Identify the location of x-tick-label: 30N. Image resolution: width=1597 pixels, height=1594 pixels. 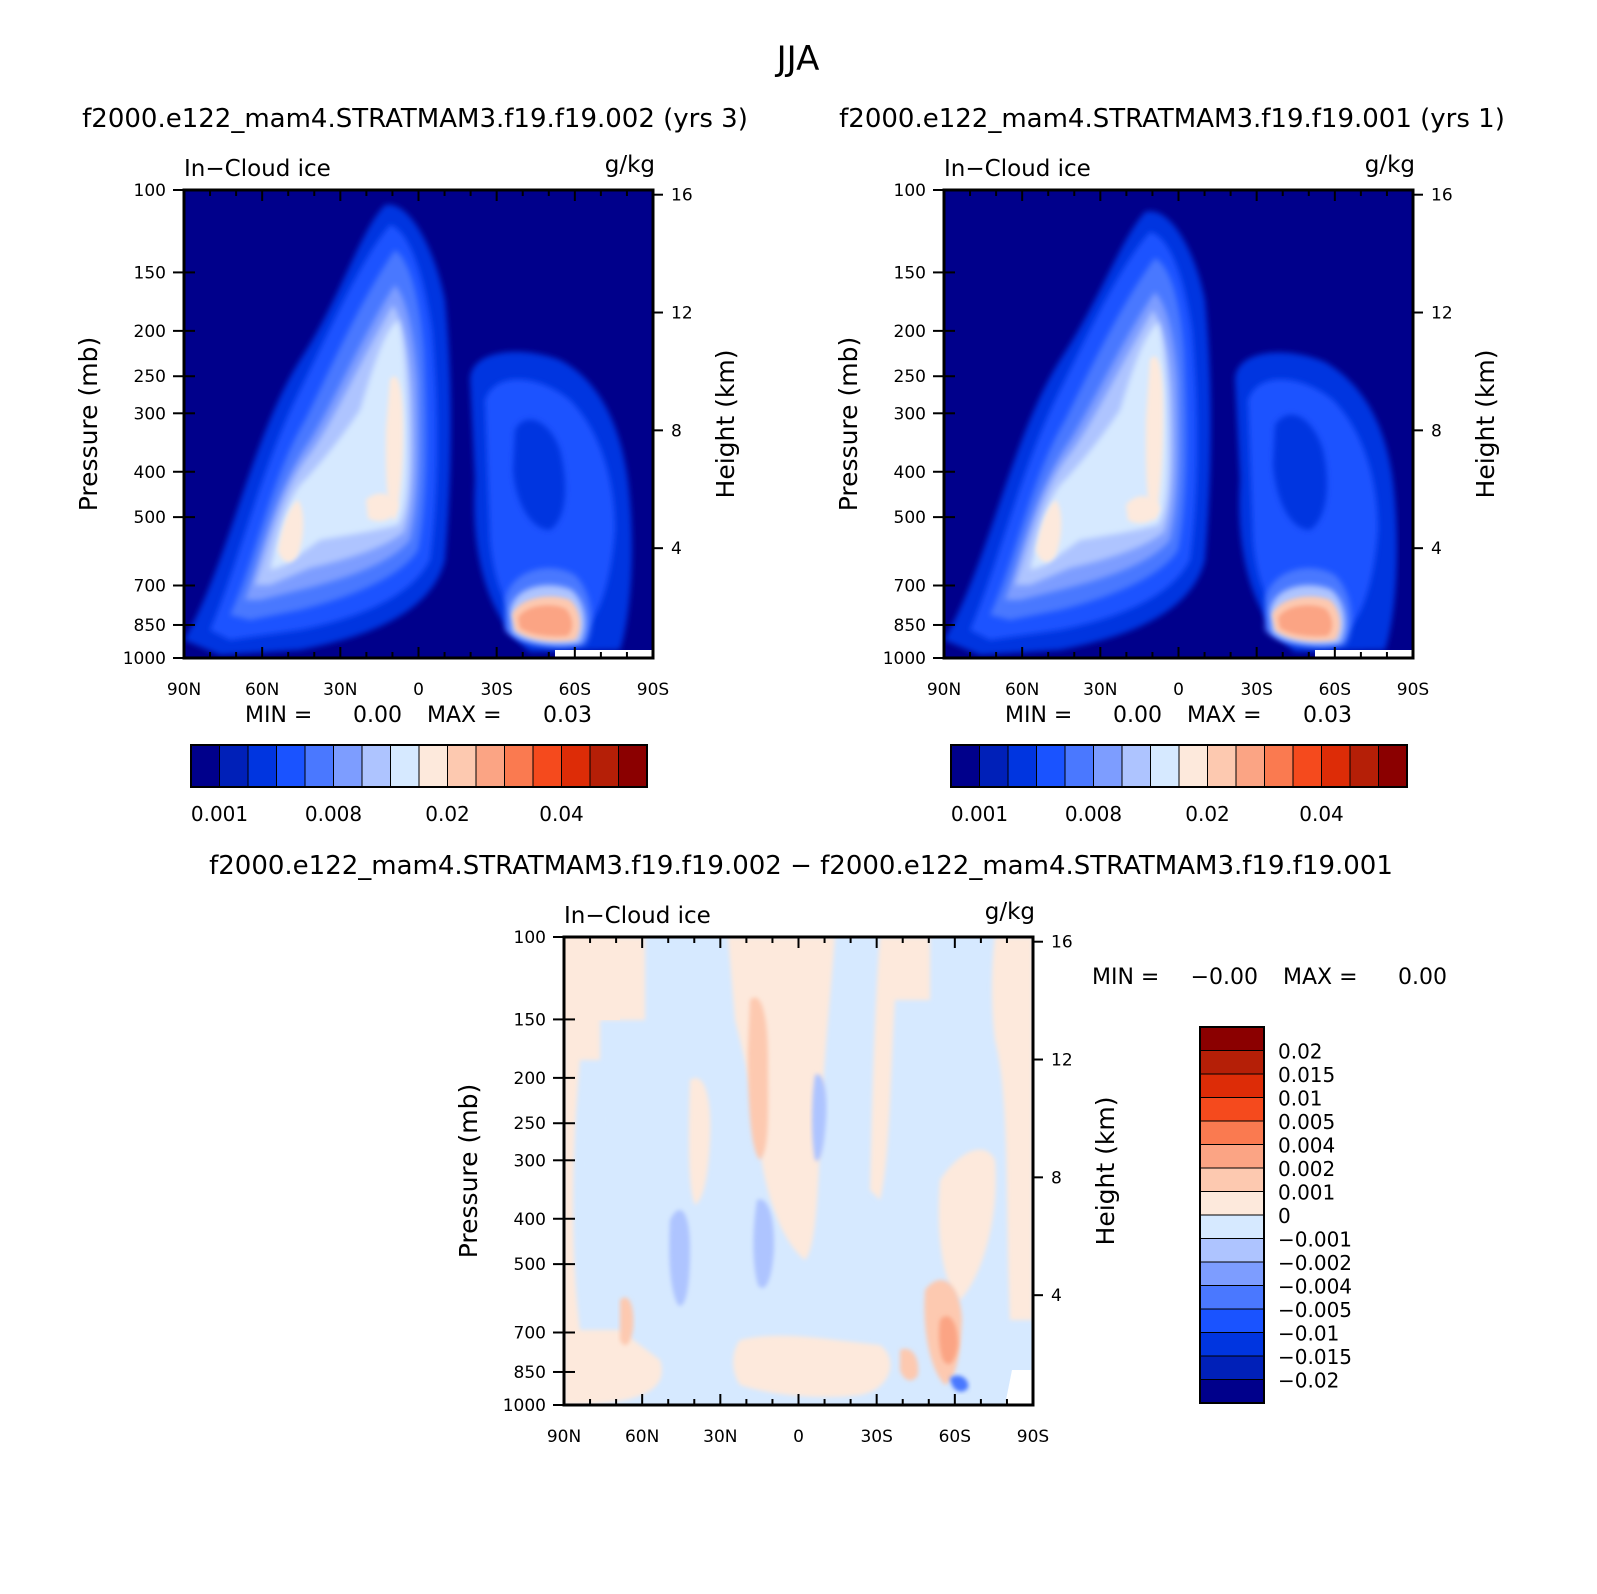
(340, 690).